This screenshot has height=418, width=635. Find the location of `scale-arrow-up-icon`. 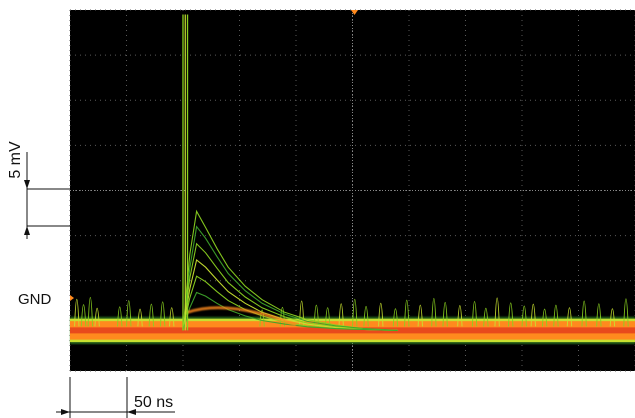

scale-arrow-up-icon is located at coordinates (27, 230).